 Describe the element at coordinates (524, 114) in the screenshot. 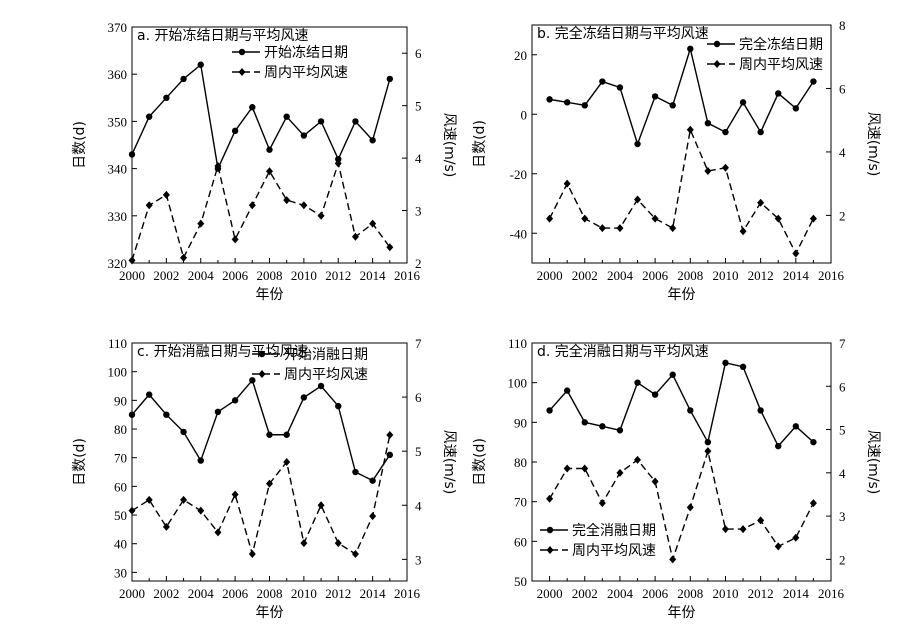

I see `y-tick-label: 0` at that location.